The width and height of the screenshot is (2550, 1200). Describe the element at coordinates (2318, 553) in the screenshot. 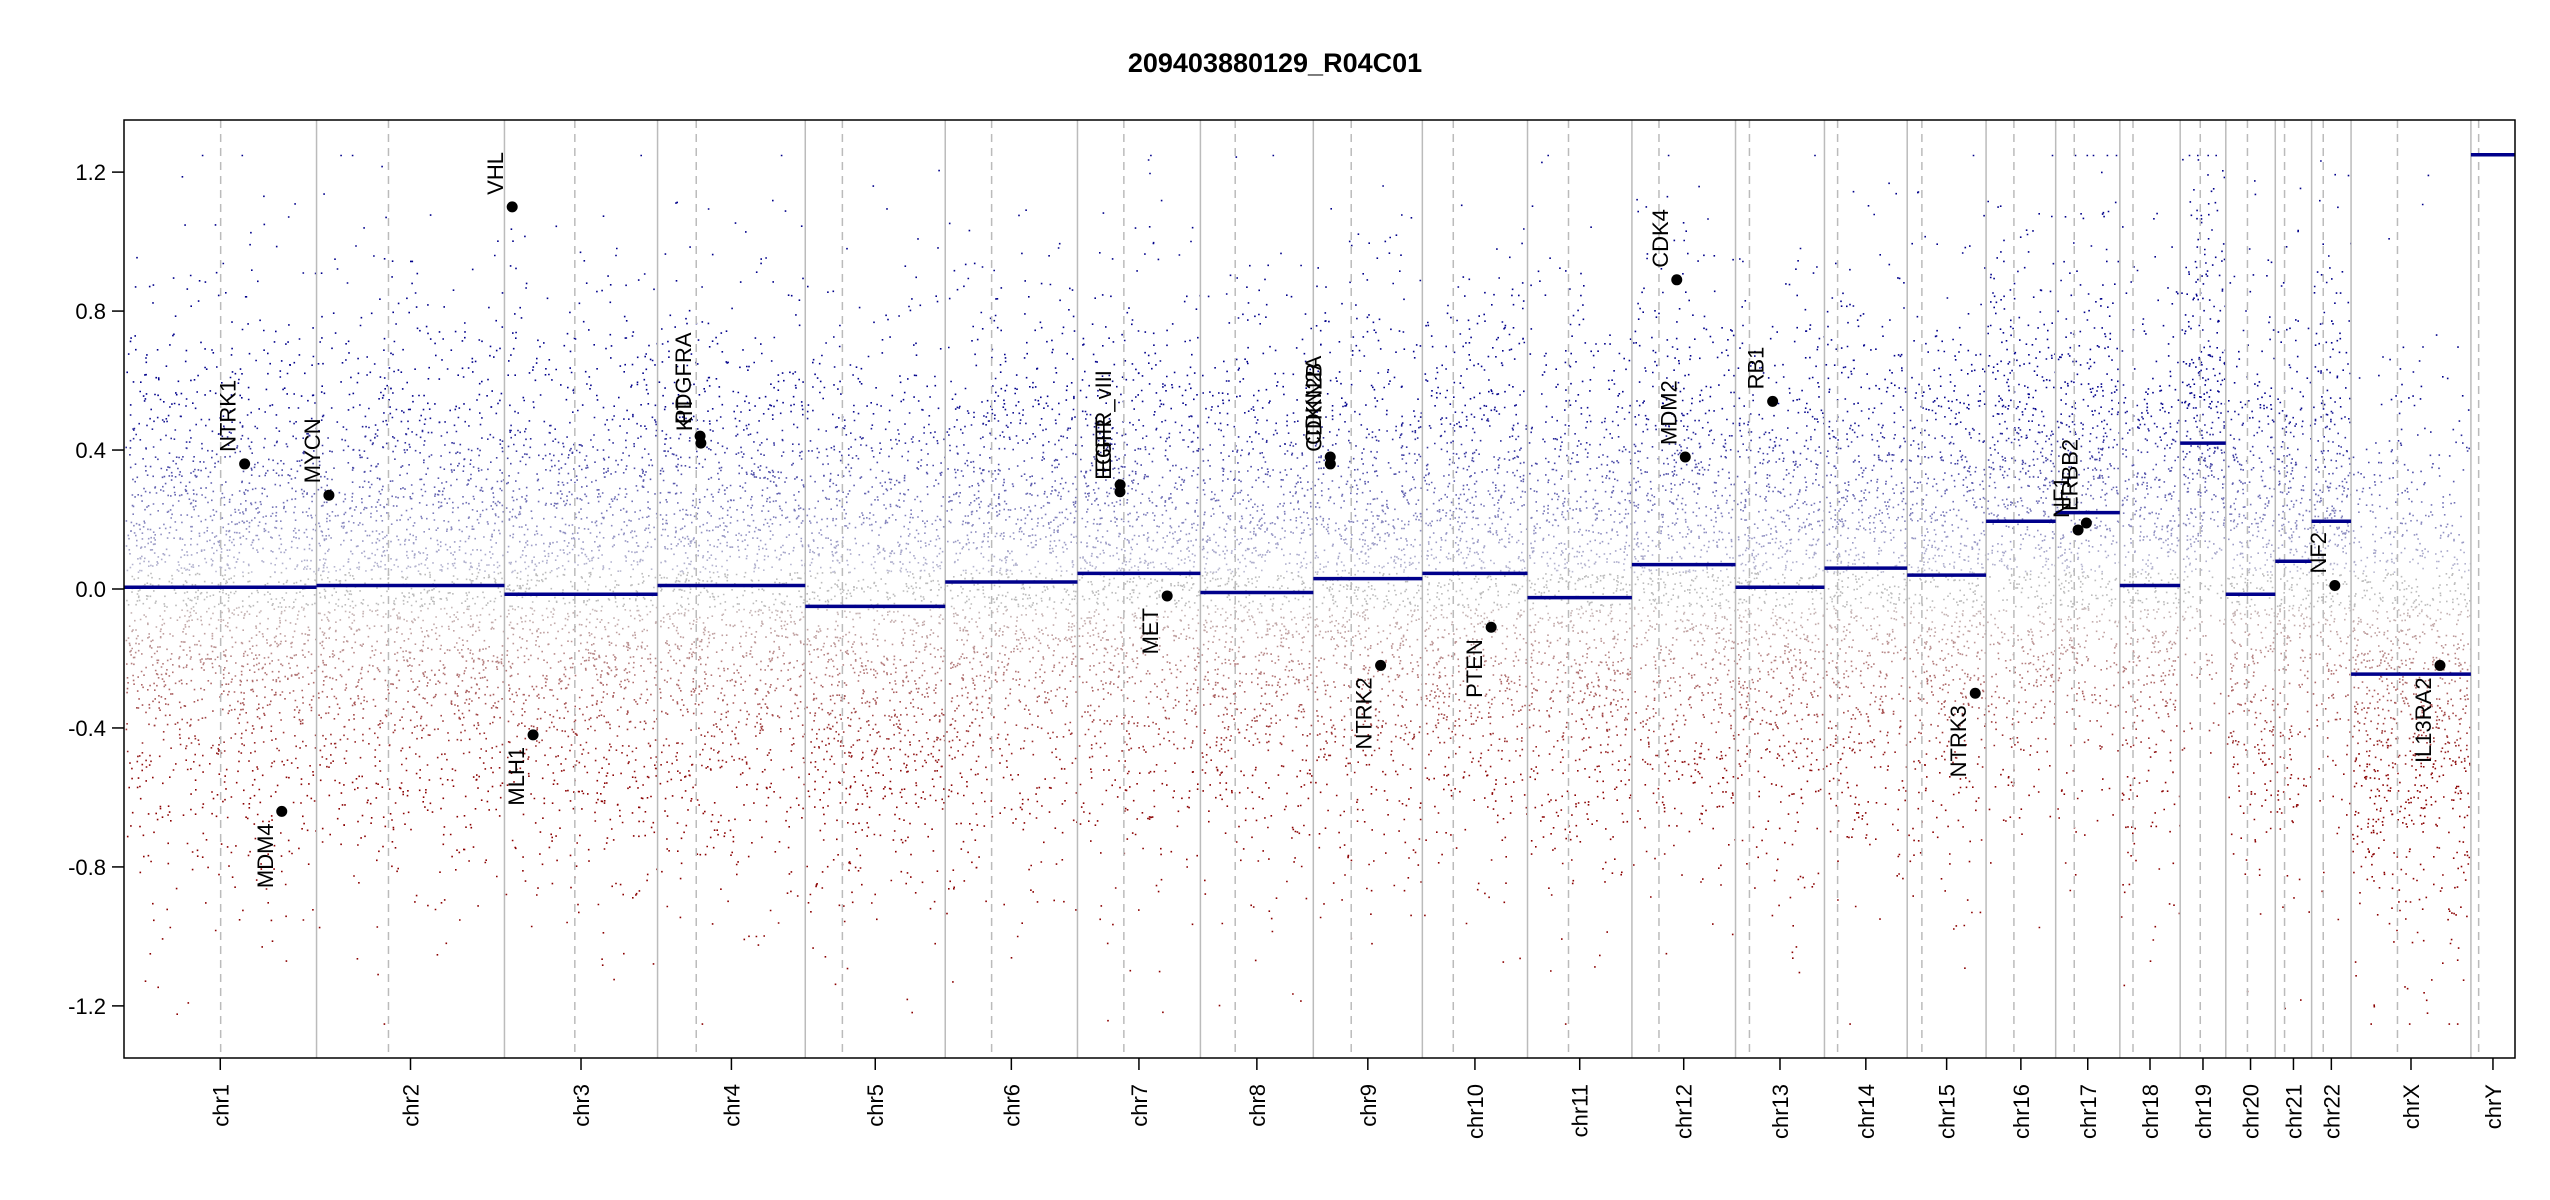

I see `gene-label: NF2` at that location.